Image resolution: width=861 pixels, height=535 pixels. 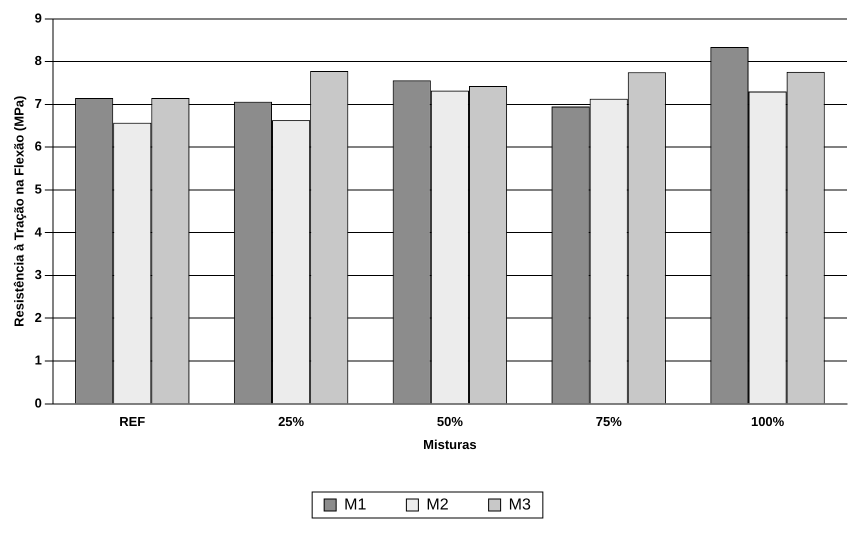 What do you see at coordinates (609, 422) in the screenshot?
I see `x-tick-label: 75%` at bounding box center [609, 422].